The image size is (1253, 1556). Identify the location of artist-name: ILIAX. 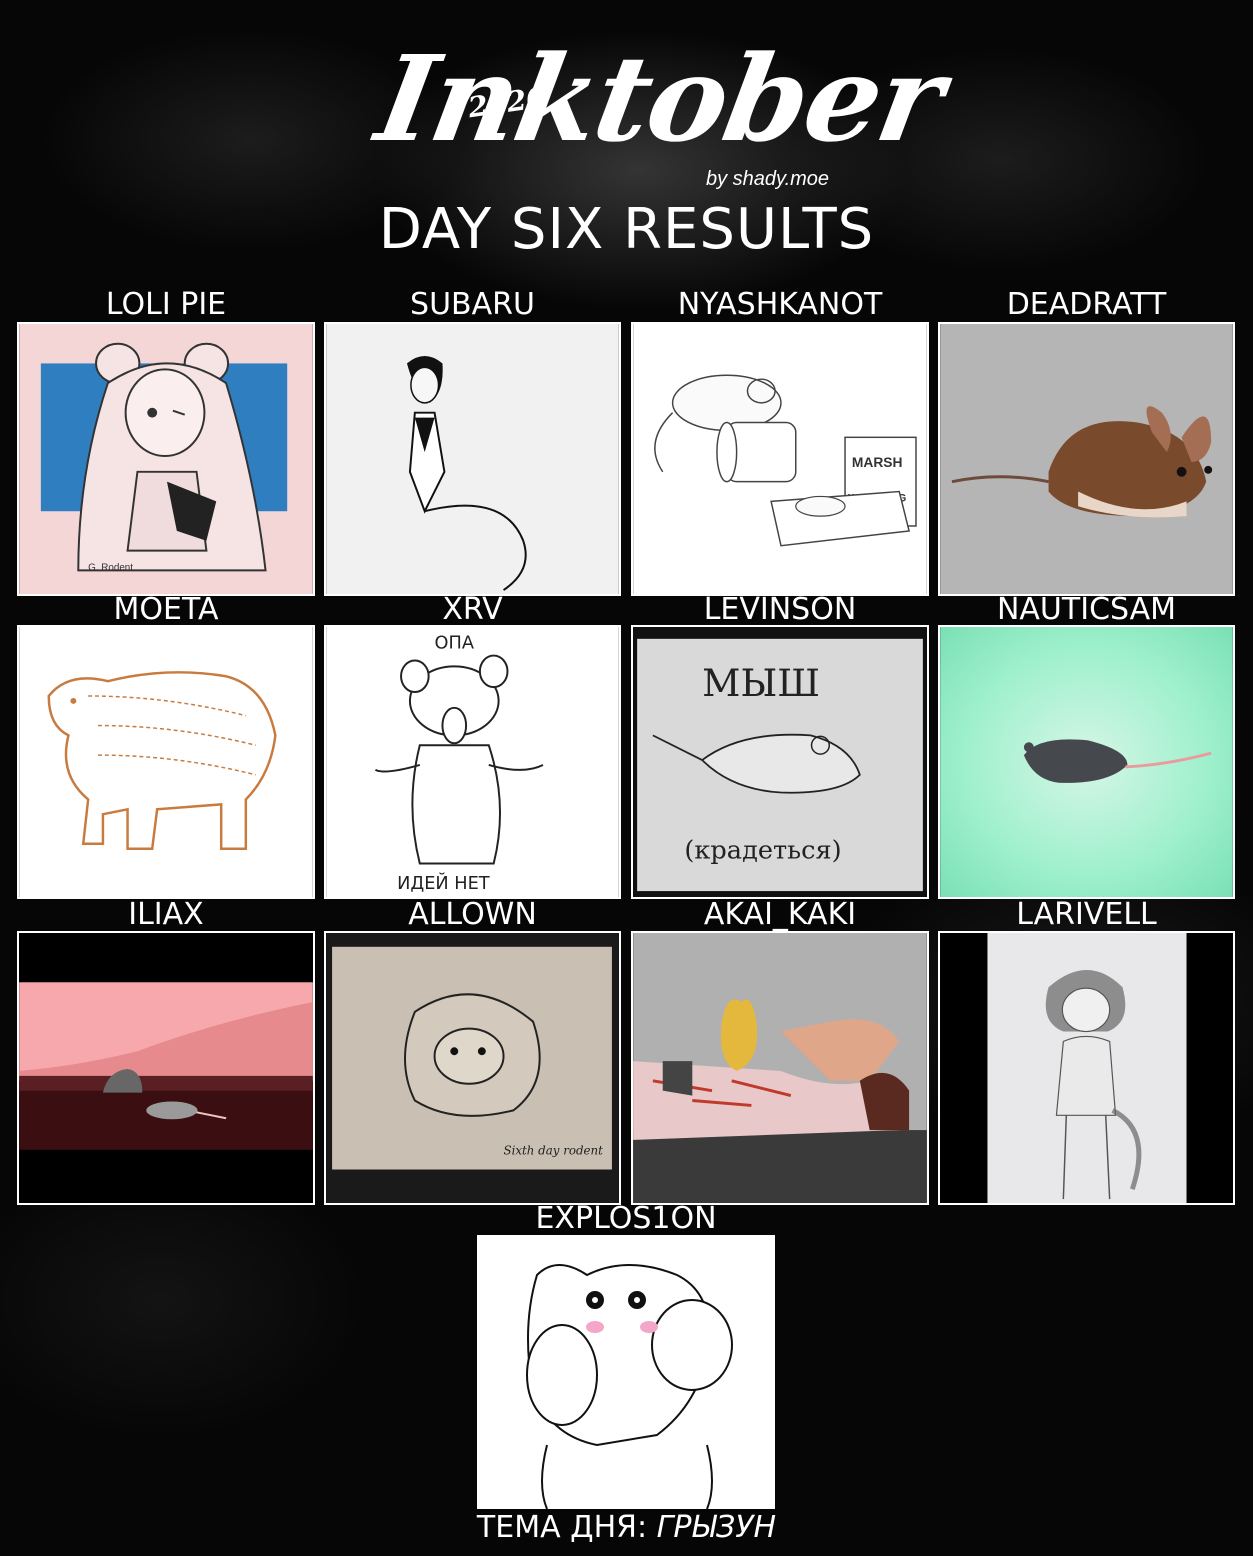
(166, 914).